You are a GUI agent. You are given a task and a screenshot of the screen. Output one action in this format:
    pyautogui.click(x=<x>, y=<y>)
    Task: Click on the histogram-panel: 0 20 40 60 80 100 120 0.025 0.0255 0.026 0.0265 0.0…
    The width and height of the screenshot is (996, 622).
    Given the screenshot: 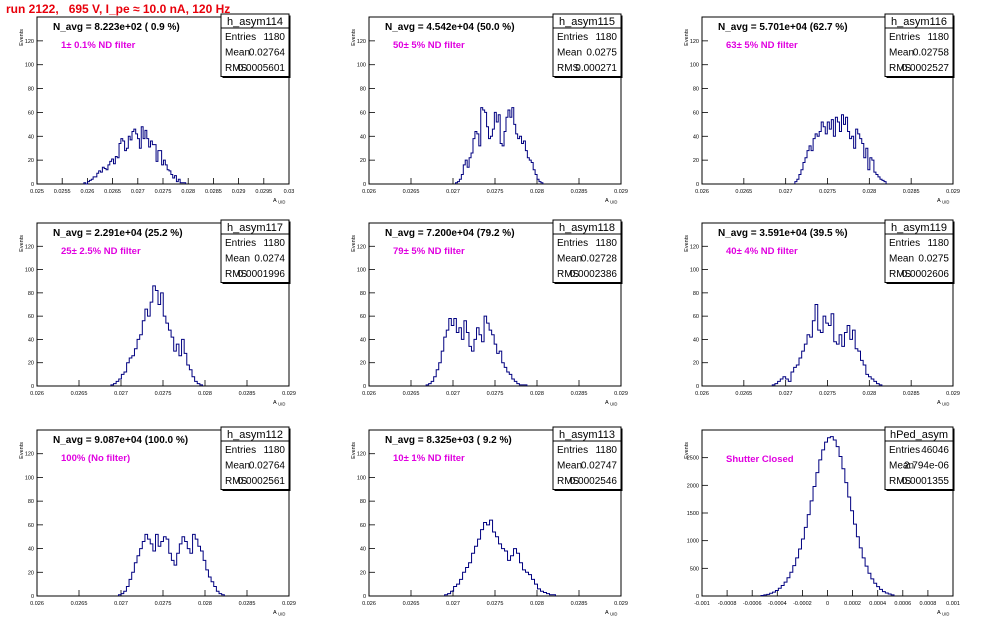 What is the action you would take?
    pyautogui.click(x=156, y=109)
    